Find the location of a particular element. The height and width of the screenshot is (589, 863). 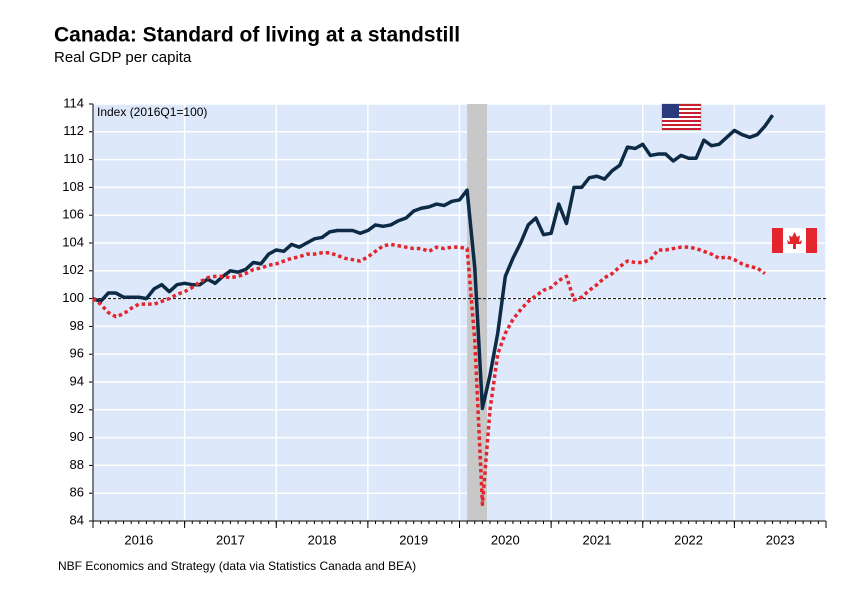

y-tick-label: 92 is located at coordinates (77, 408).